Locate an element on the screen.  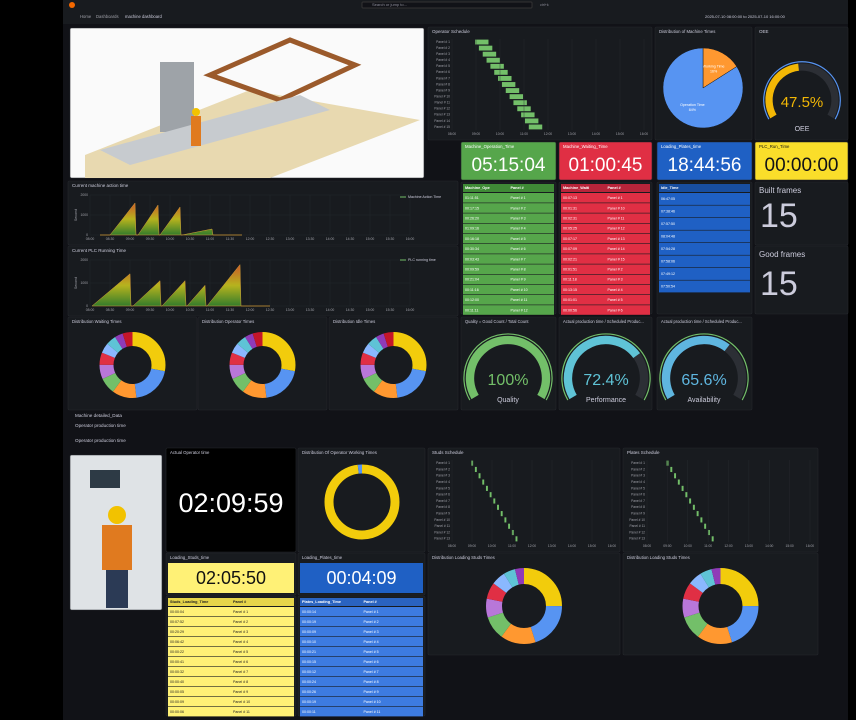
cell: Panel # 10 is located at coordinates (372, 702).